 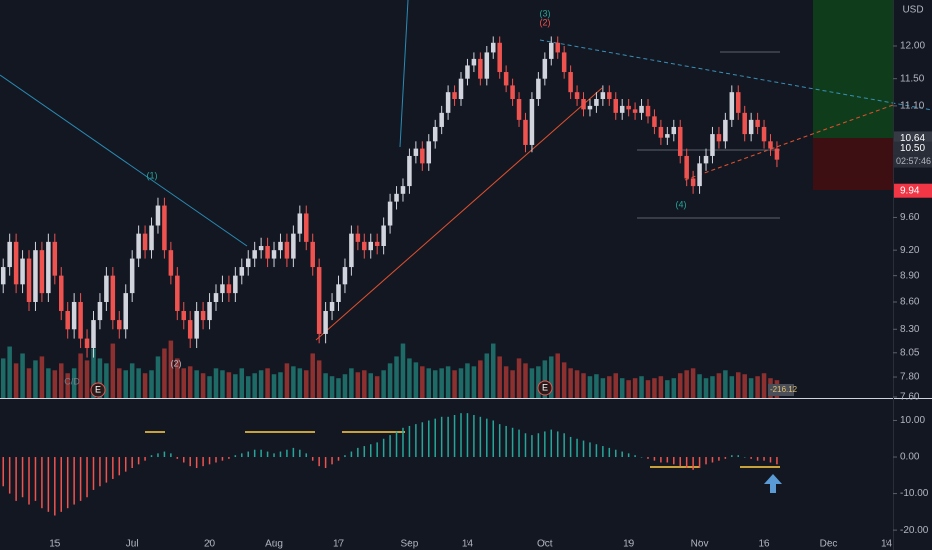 I want to click on y-tick-label: 11.50, so click(x=912, y=78).